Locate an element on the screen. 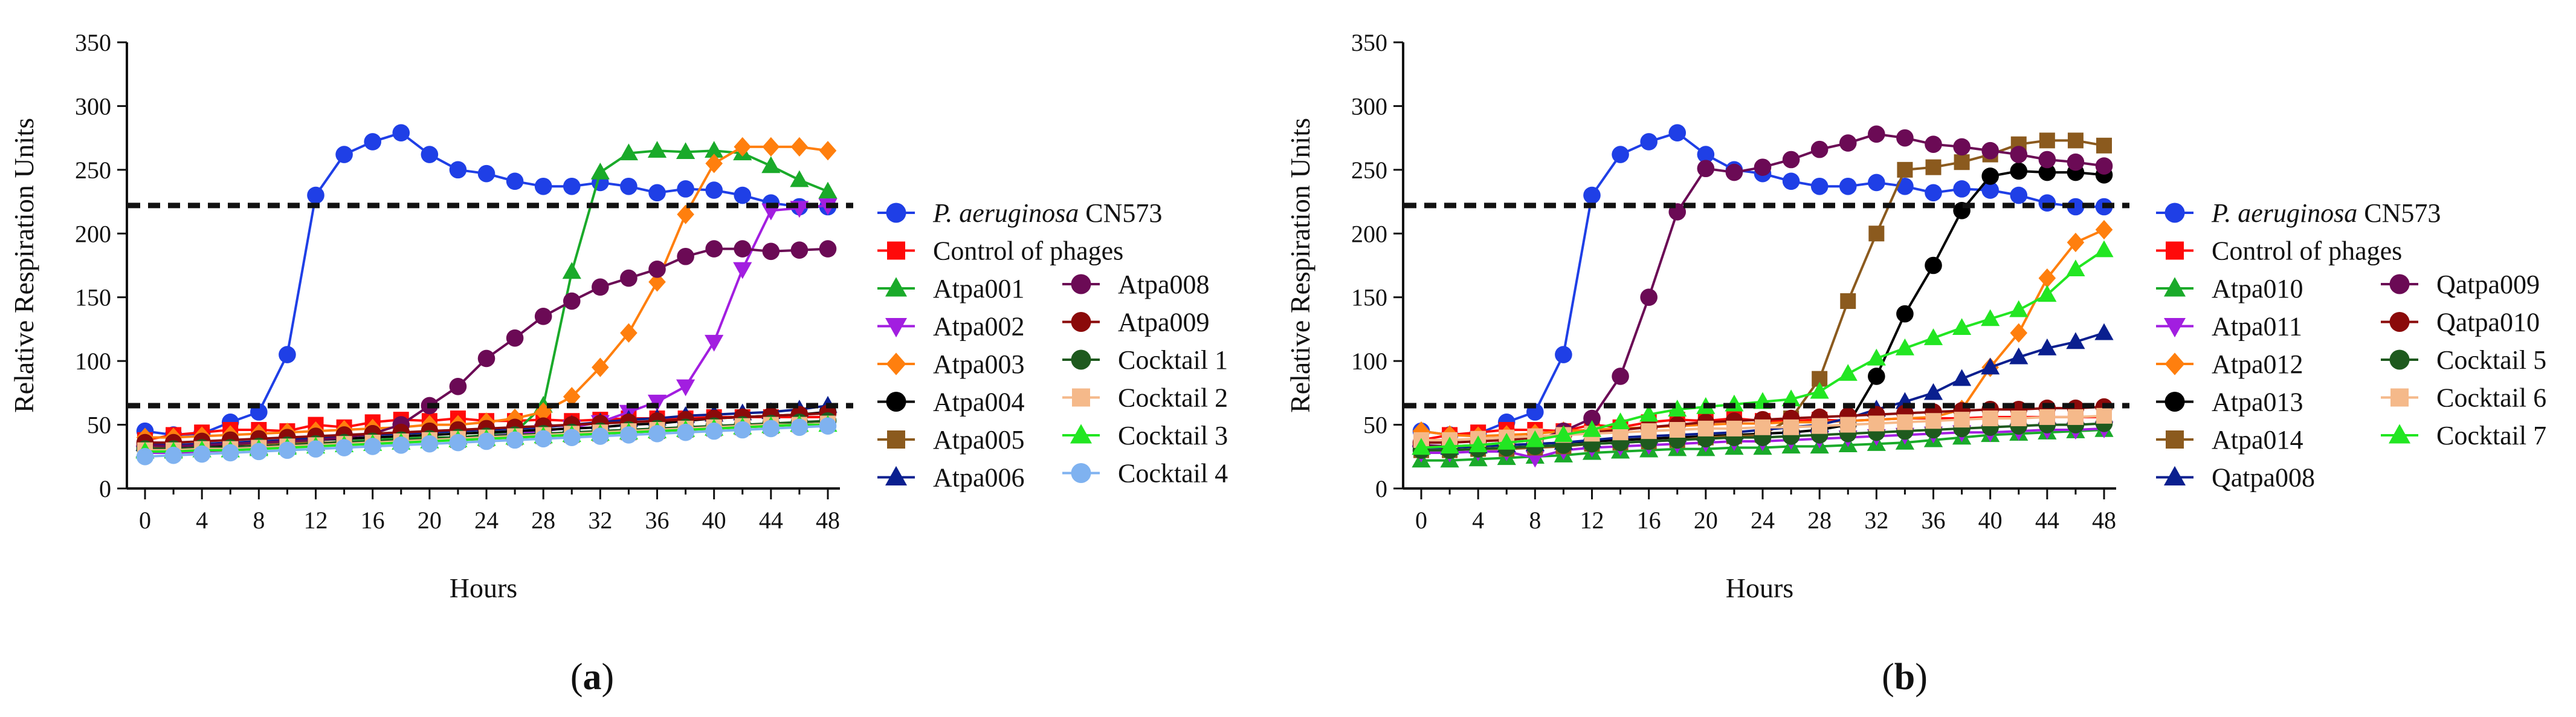 The image size is (2576, 717). panel-a-legend-label: Control of phages is located at coordinates (1028, 251).